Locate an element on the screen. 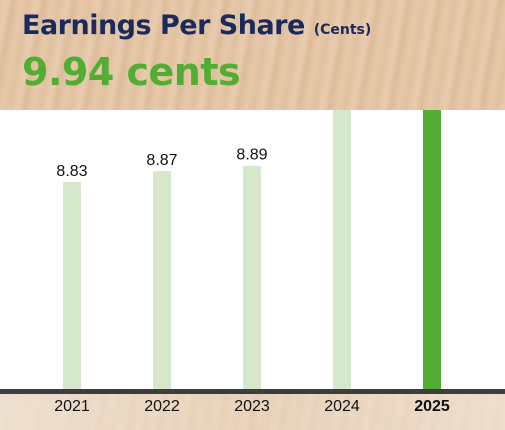 The width and height of the screenshot is (505, 430). x-tick-label-2021: 2021 is located at coordinates (72, 406).